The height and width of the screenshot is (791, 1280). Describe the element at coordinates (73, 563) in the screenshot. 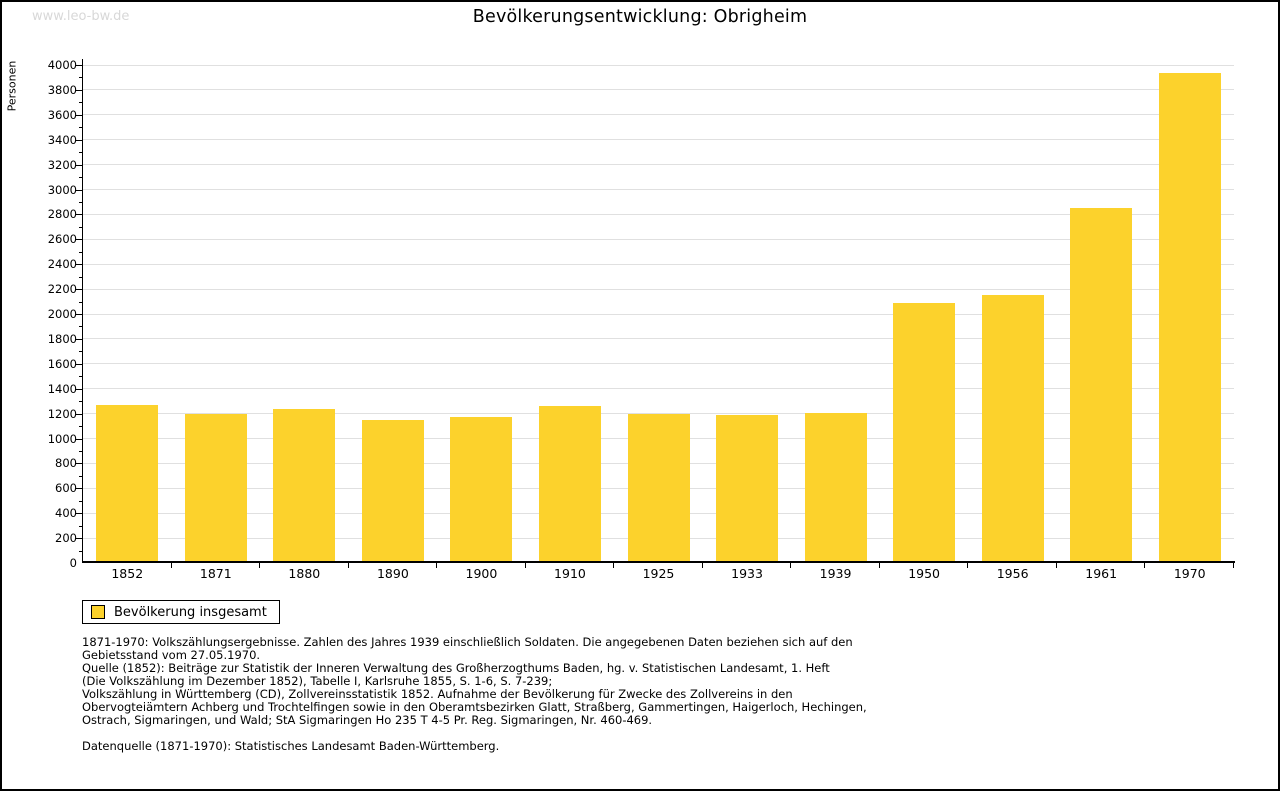

I see `y-axis-tick-label: 0` at that location.